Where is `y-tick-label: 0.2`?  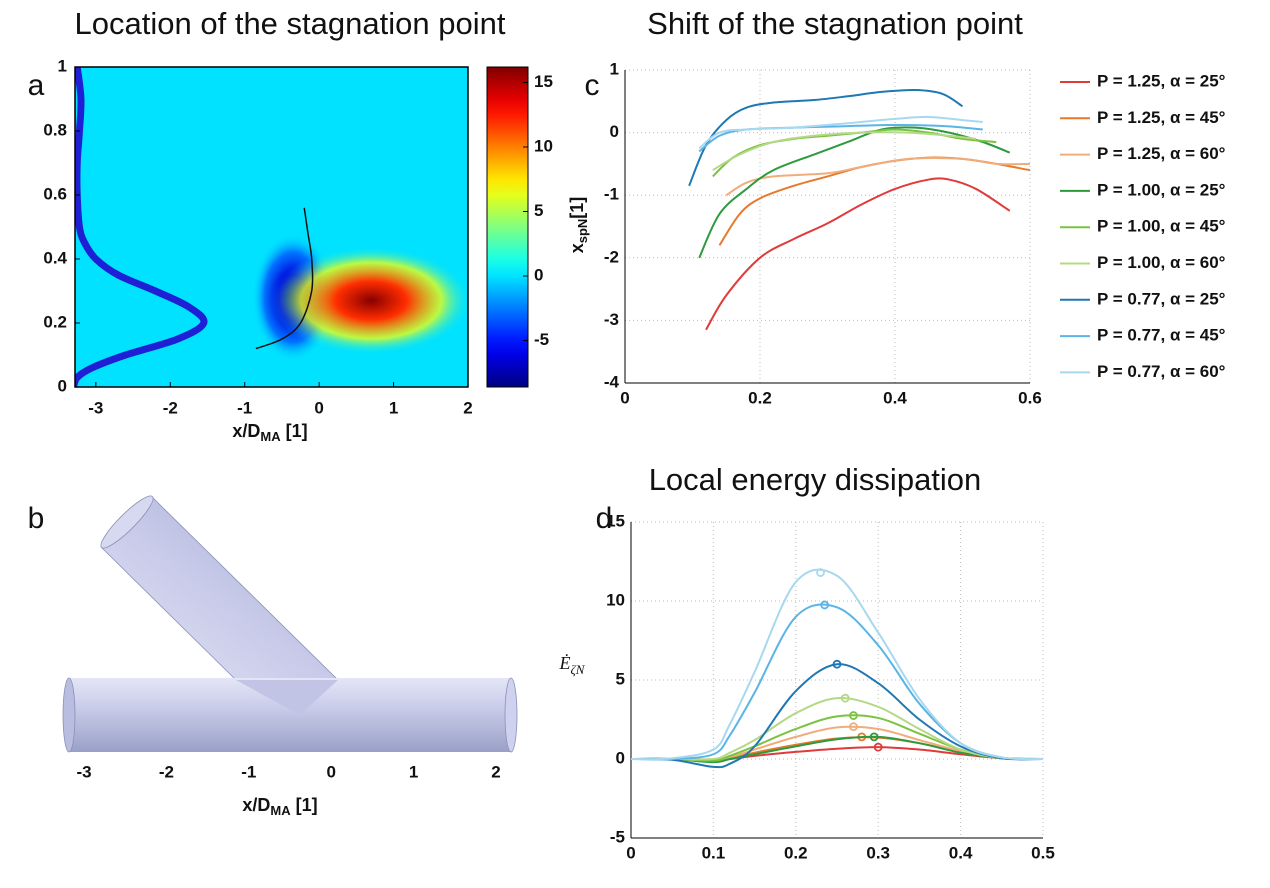 y-tick-label: 0.2 is located at coordinates (55, 321).